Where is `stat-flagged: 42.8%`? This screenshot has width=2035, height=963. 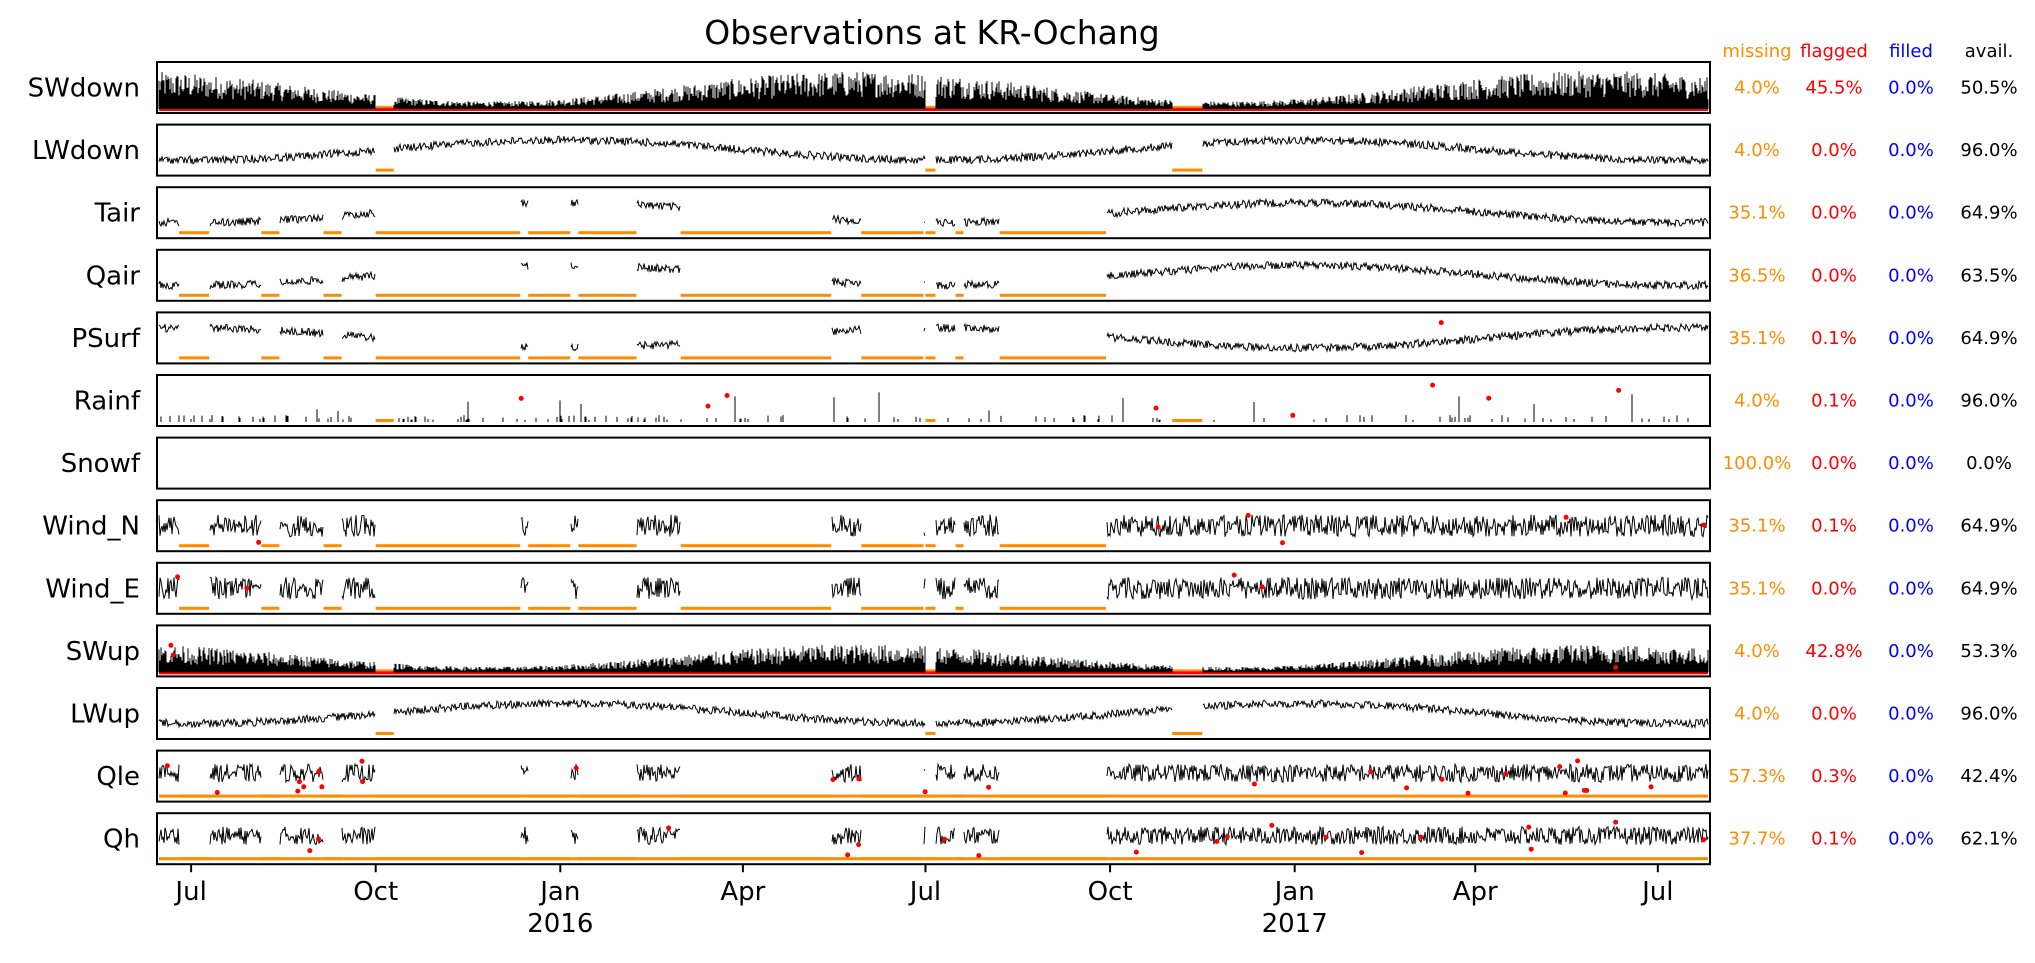
stat-flagged: 42.8% is located at coordinates (1833, 651).